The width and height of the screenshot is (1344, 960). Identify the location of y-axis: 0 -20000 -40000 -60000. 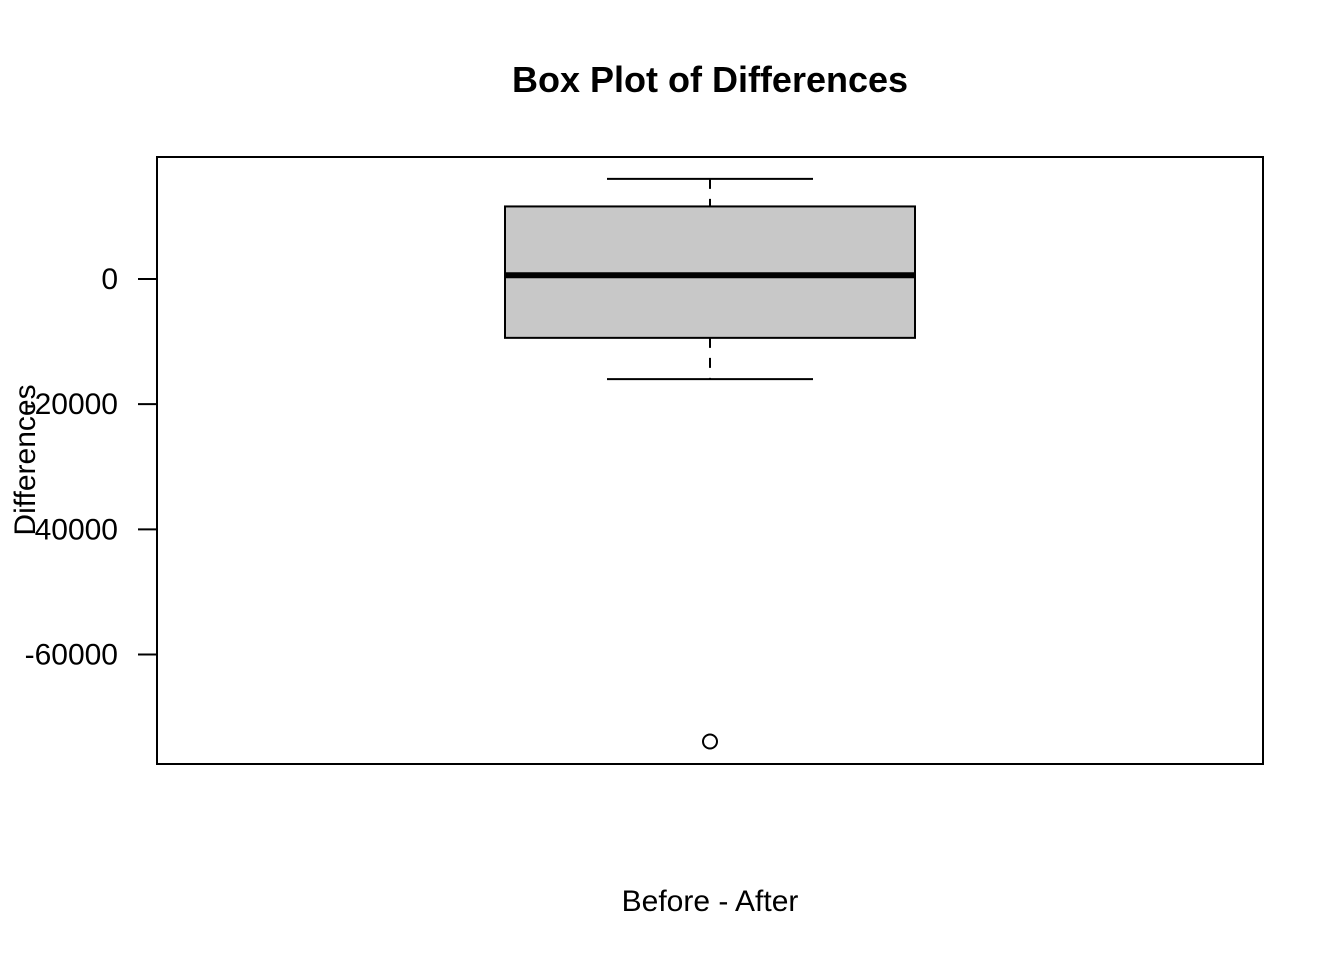
(91, 467).